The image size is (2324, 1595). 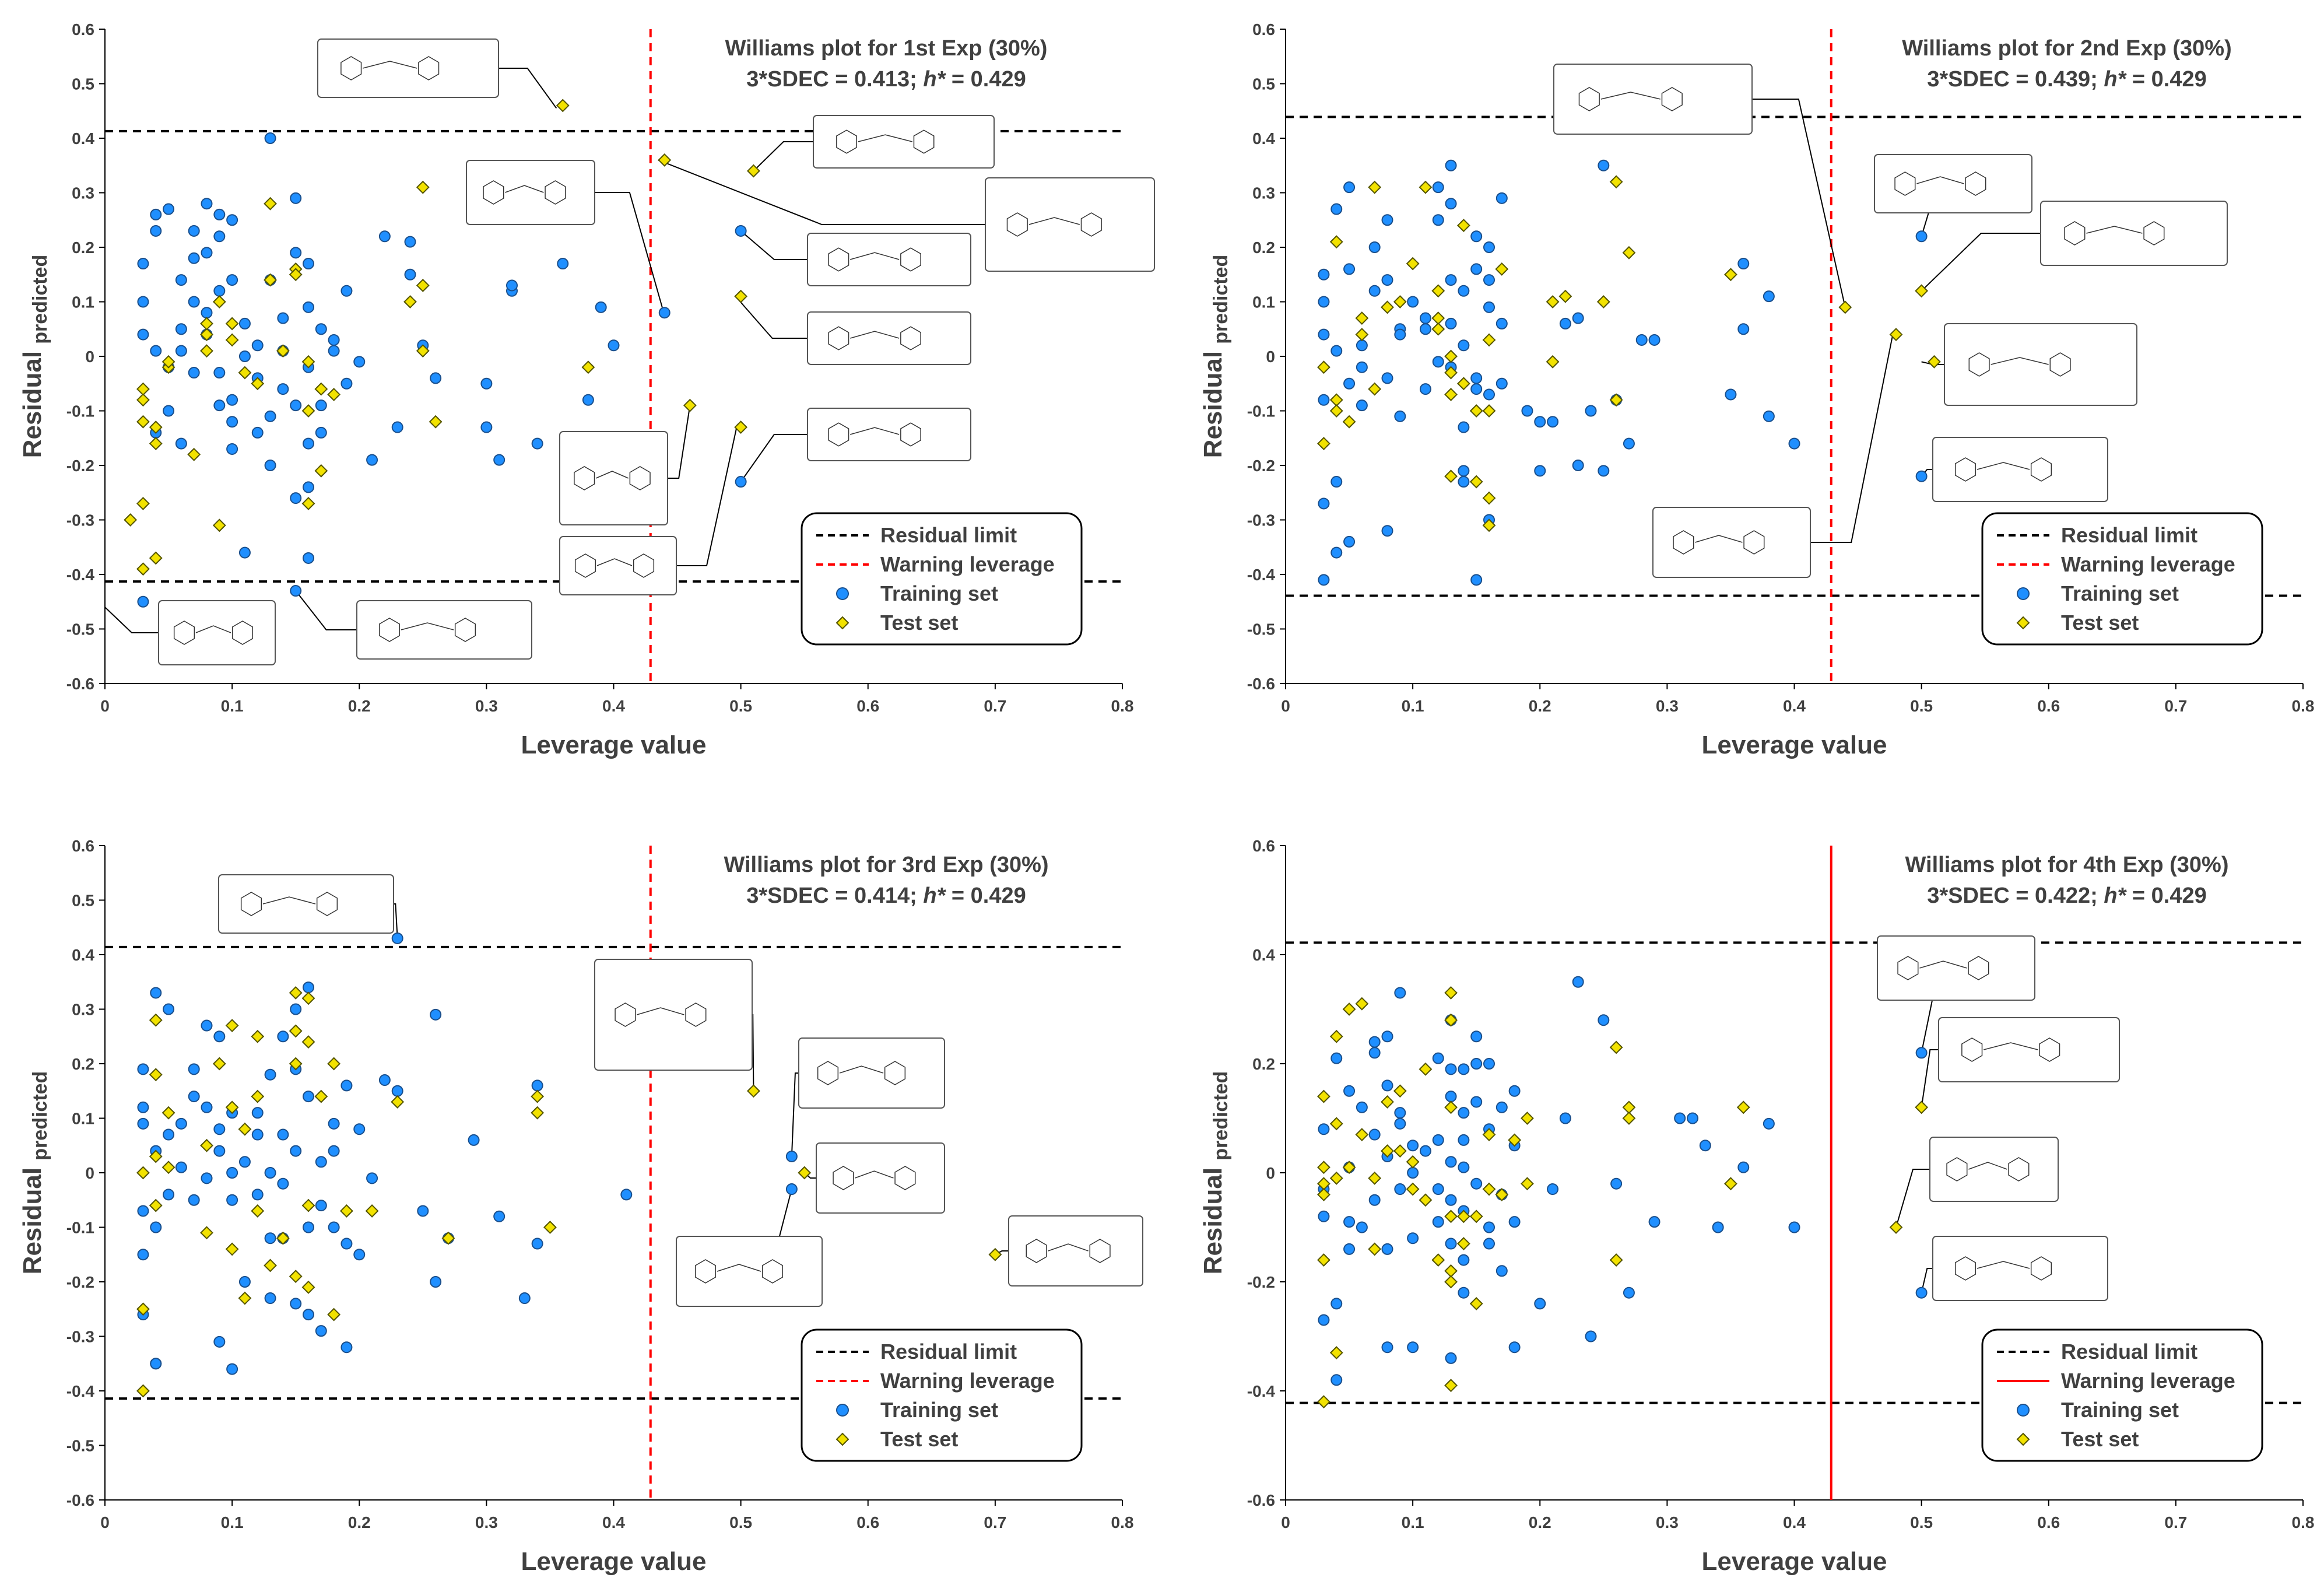 I want to click on y-axis-label-main: Residual, so click(x=1213, y=1218).